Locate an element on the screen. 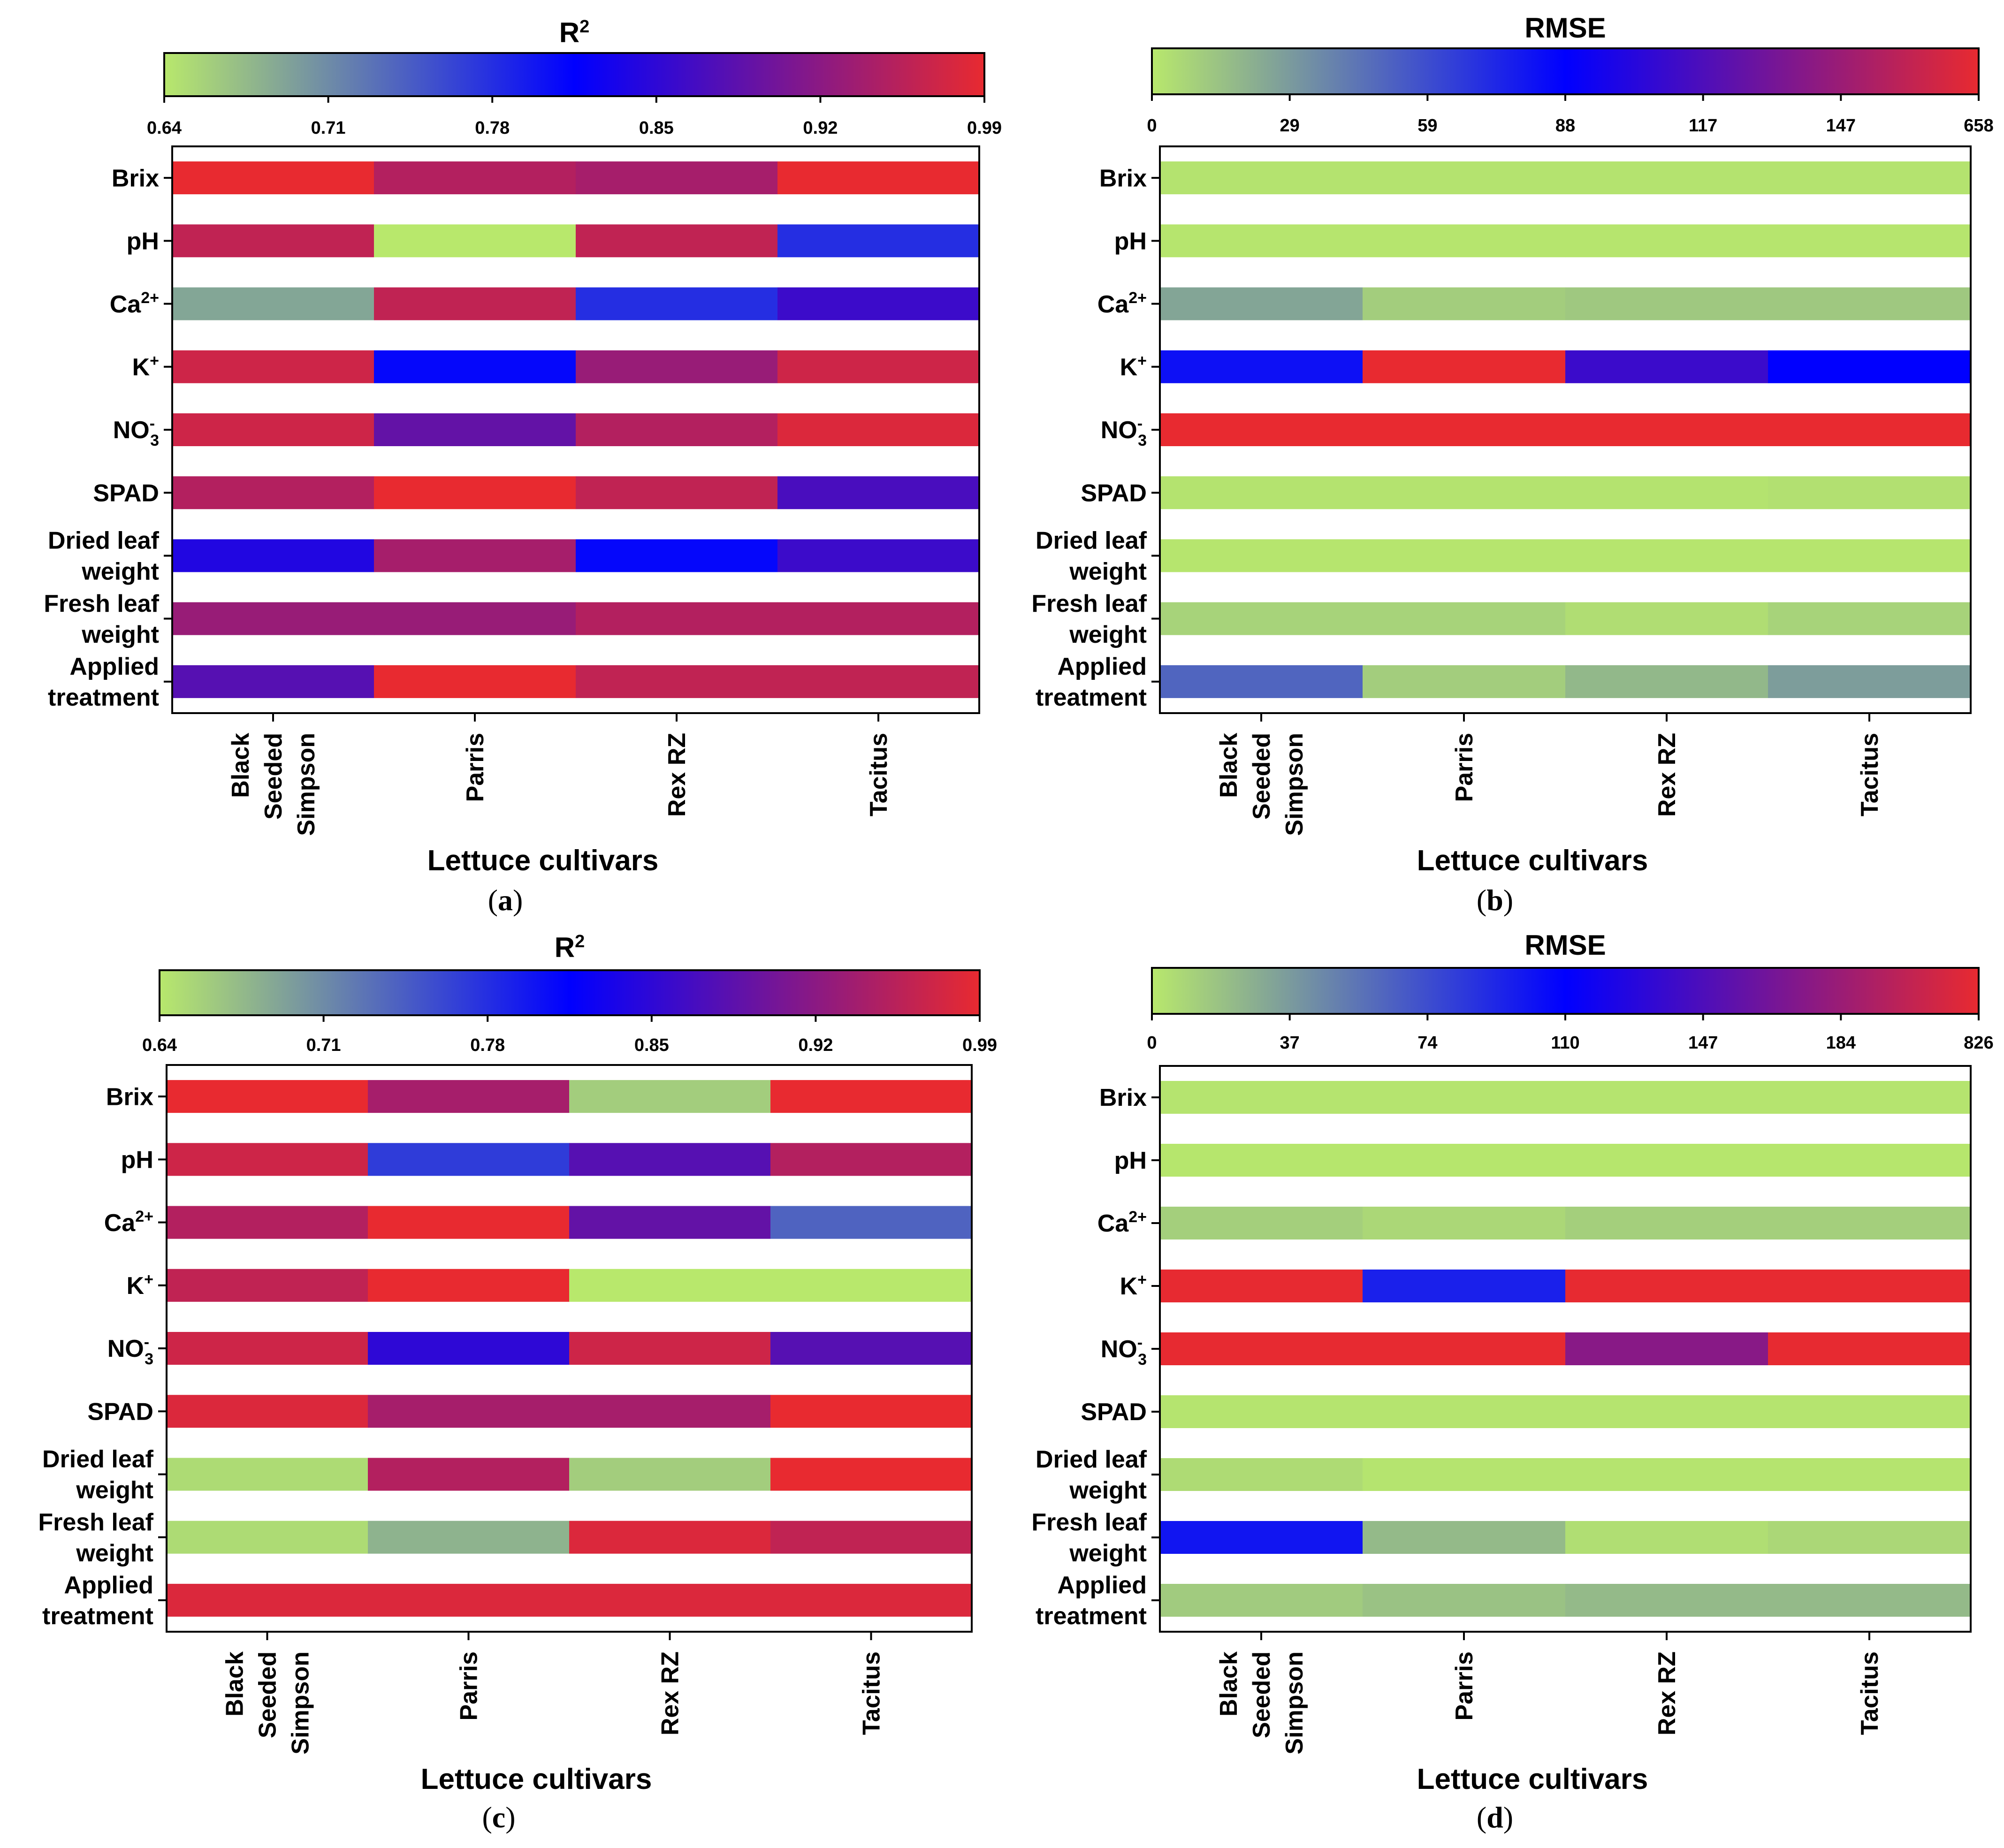 This screenshot has height=1848, width=2004. colorbar-tick-label: 29 is located at coordinates (1290, 126).